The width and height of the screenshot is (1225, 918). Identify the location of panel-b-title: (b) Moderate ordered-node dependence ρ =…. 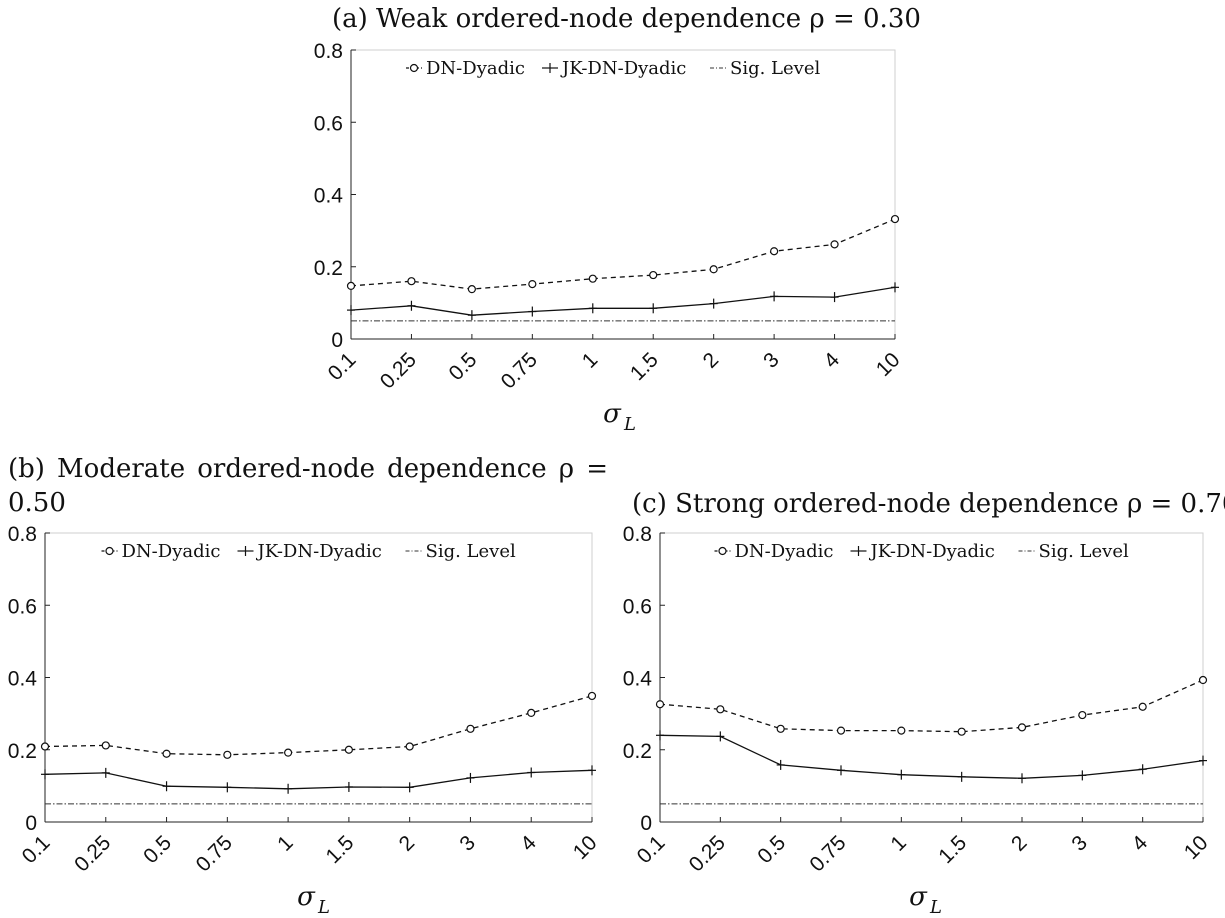
(308, 486).